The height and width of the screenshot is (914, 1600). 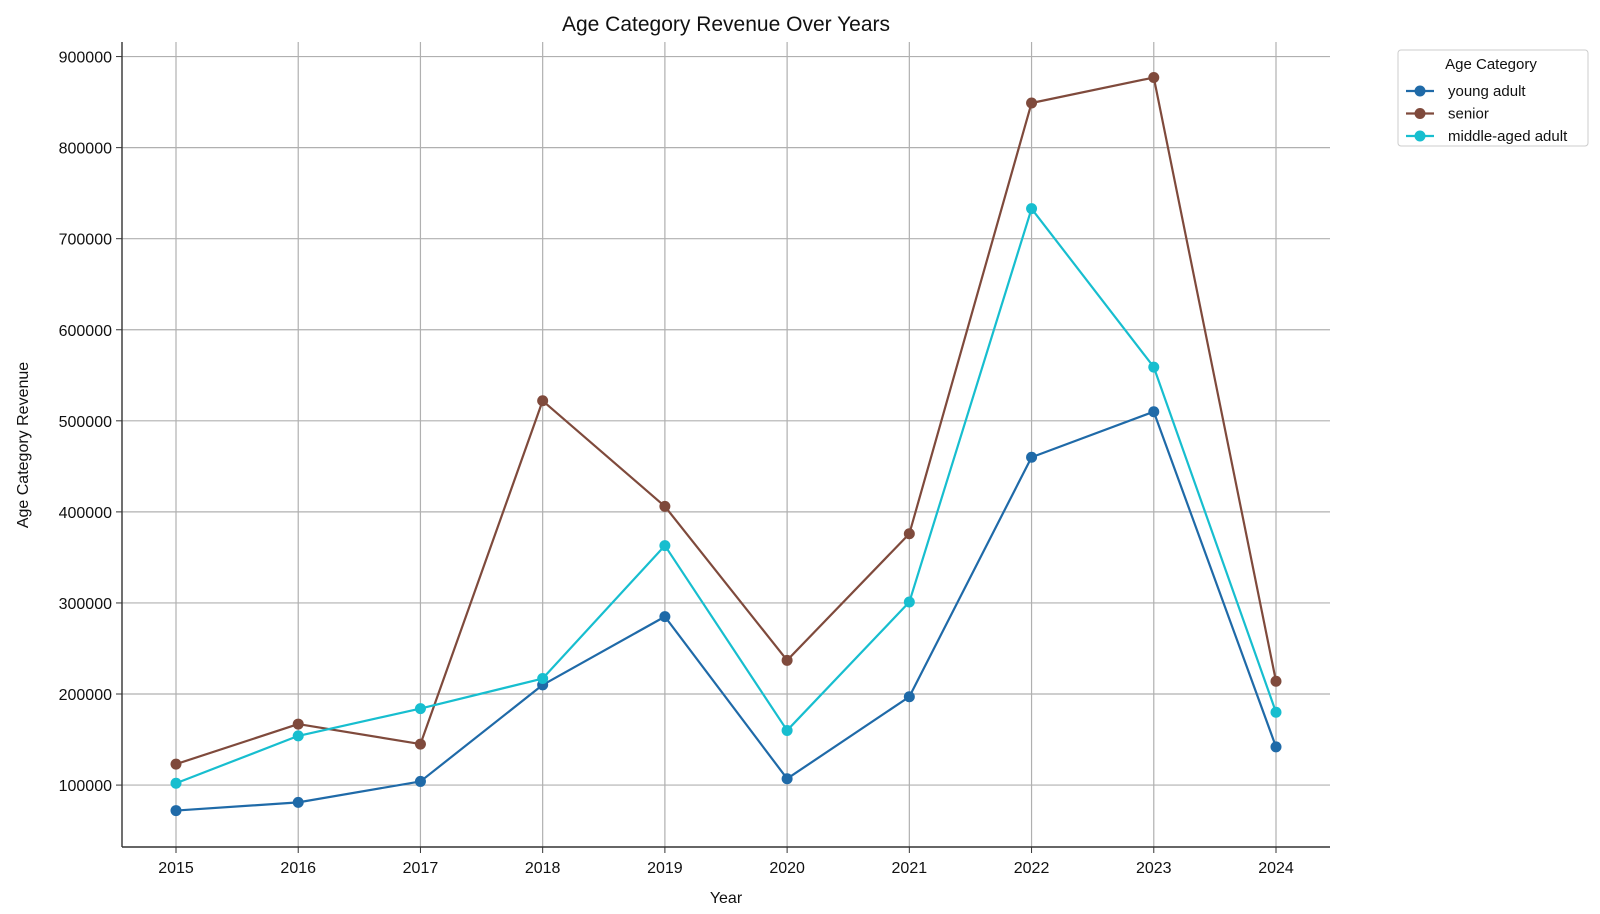 I want to click on y-axis-title: Age Category Revenue, so click(x=23, y=445).